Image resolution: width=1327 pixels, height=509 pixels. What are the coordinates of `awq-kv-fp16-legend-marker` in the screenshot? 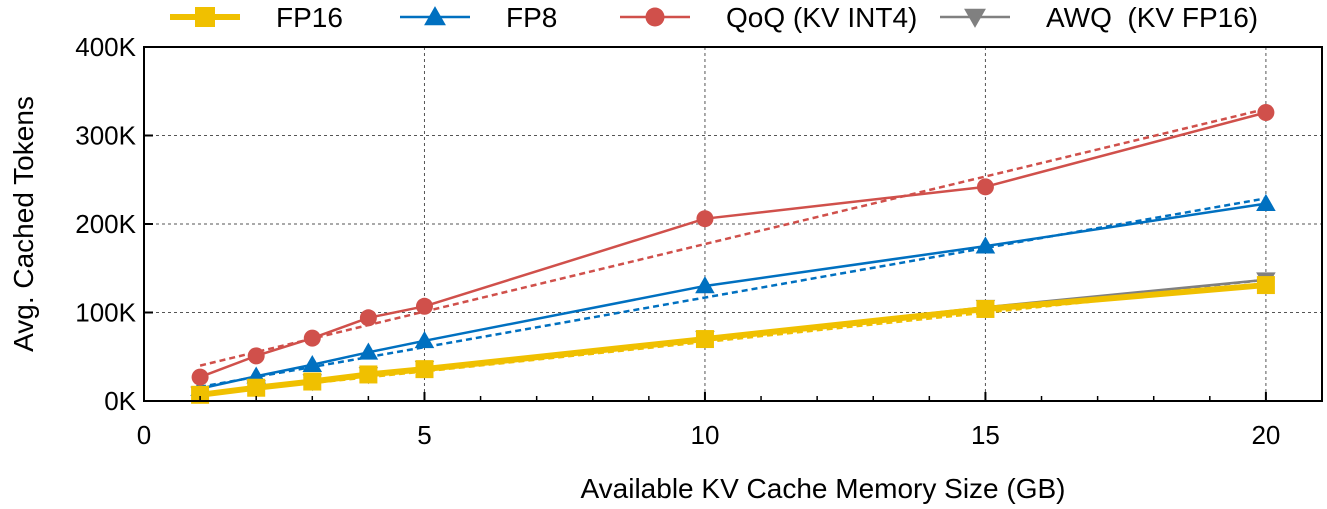 It's located at (975, 18).